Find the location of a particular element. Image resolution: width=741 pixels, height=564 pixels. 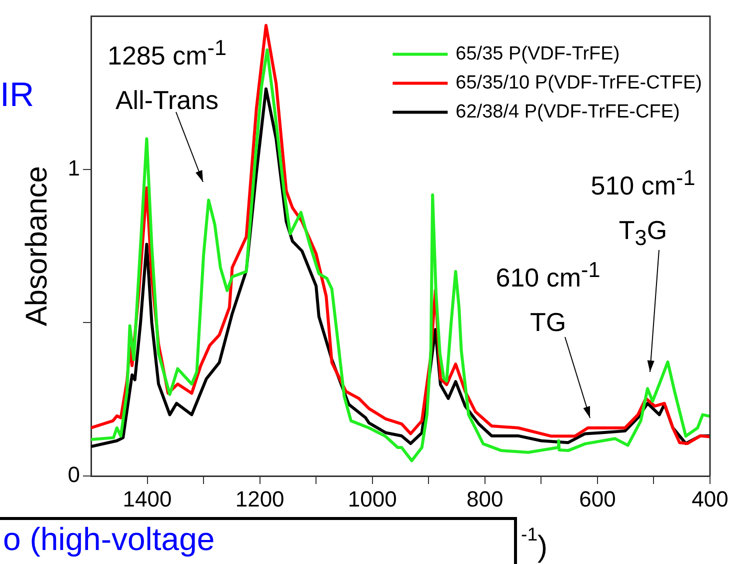

x-tick-label: 400 is located at coordinates (710, 499).